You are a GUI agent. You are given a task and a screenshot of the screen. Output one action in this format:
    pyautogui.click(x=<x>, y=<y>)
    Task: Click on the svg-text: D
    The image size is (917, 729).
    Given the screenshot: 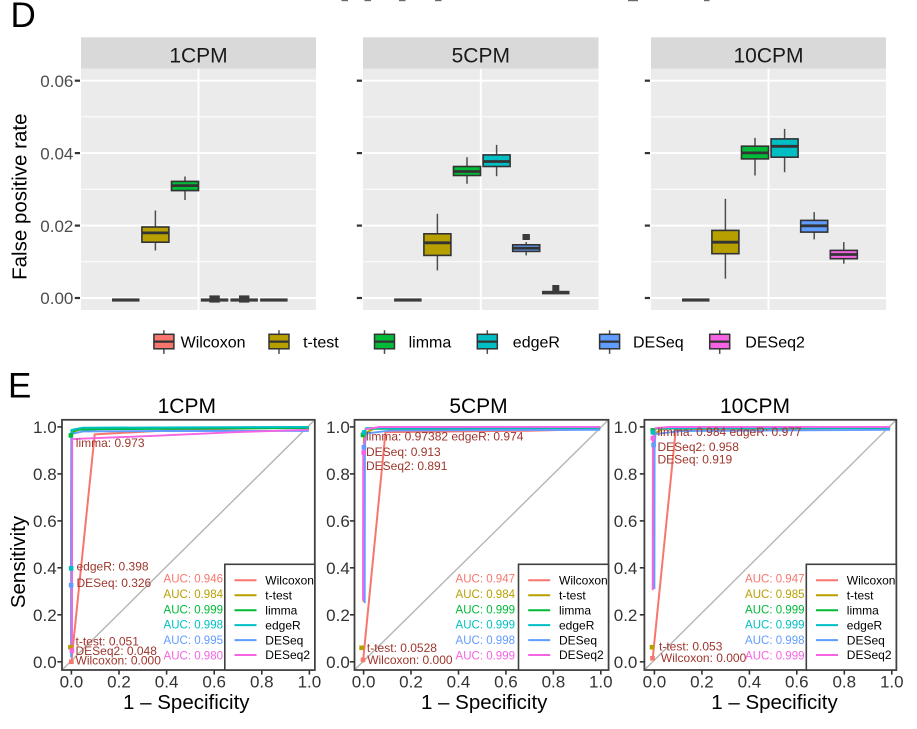 What is the action you would take?
    pyautogui.click(x=23, y=17)
    